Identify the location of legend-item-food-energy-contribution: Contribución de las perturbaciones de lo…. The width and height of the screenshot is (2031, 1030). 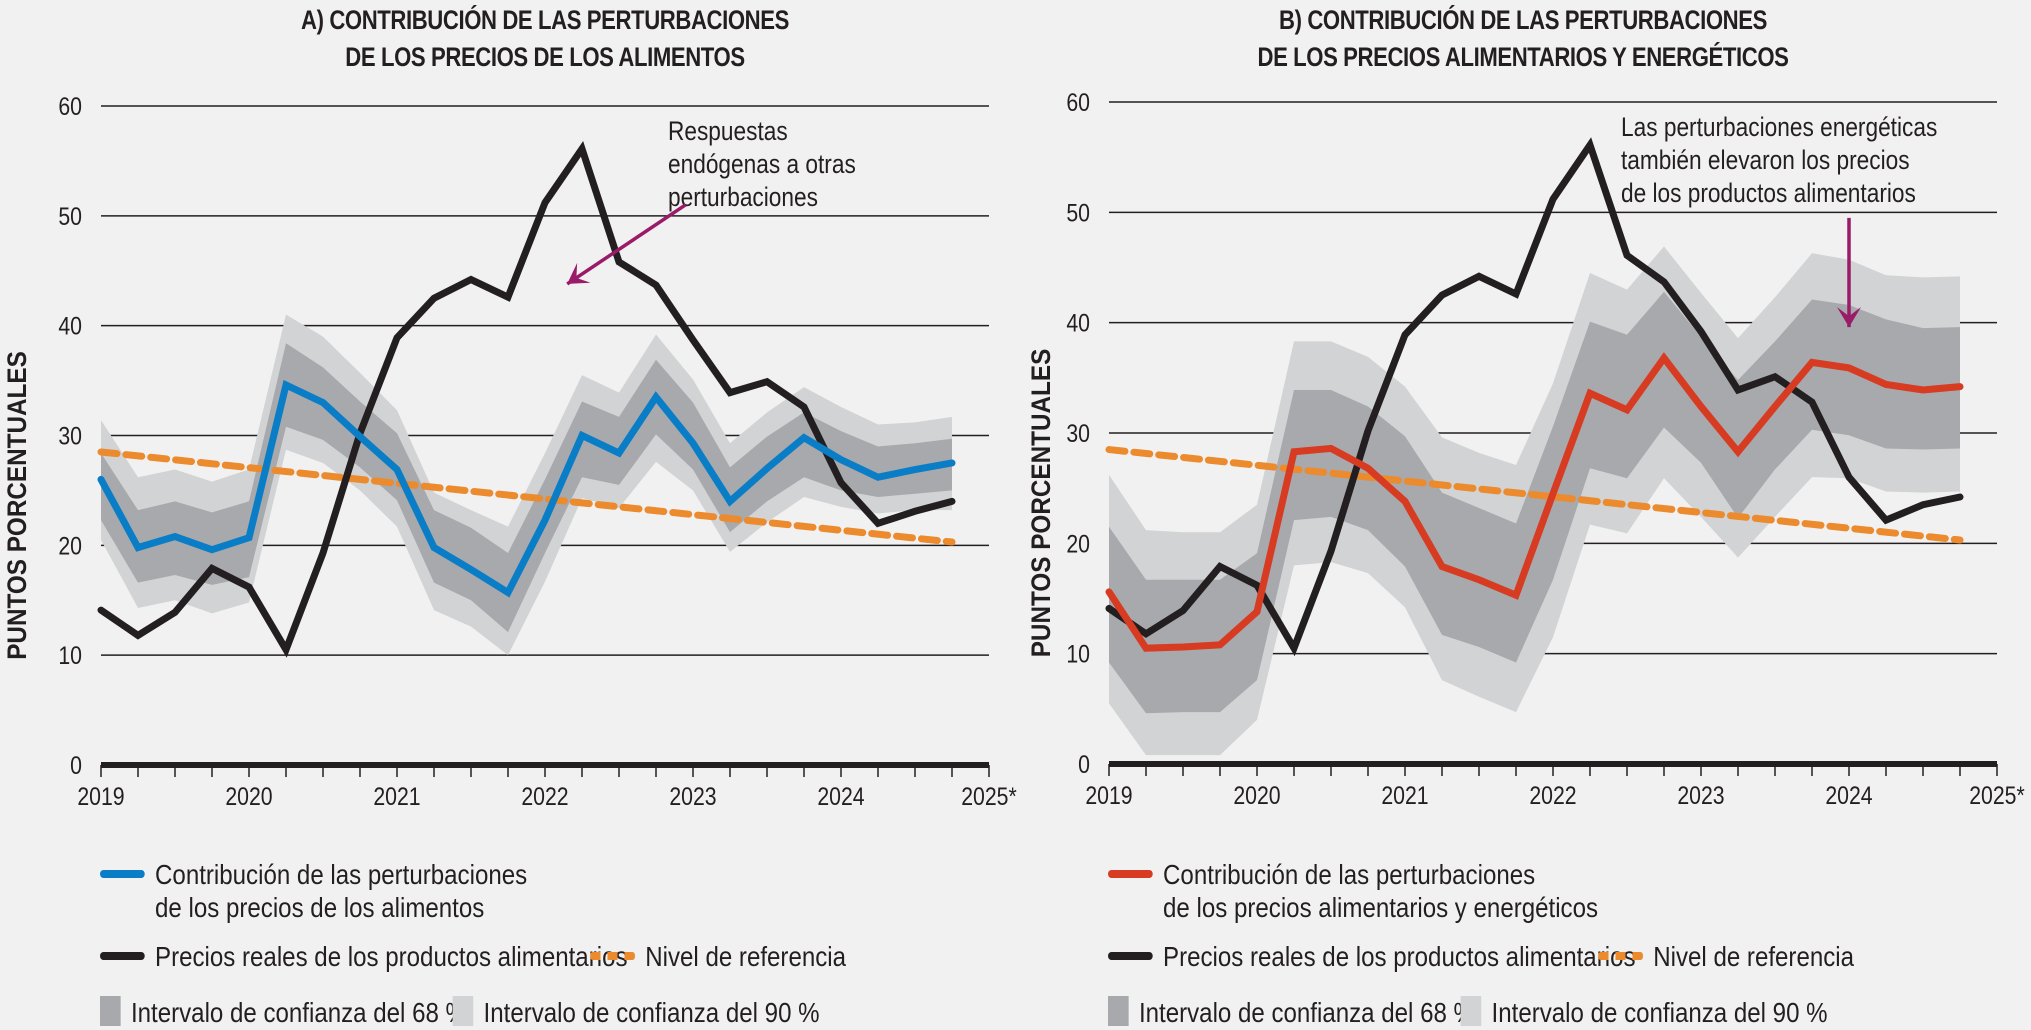
(1353, 891).